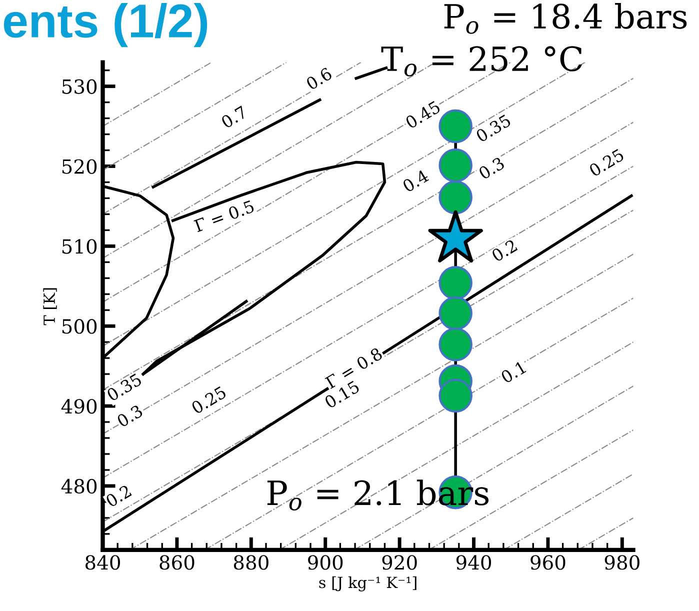  I want to click on text: P$_{o}$ = 18.4 bars, so click(565, 18).